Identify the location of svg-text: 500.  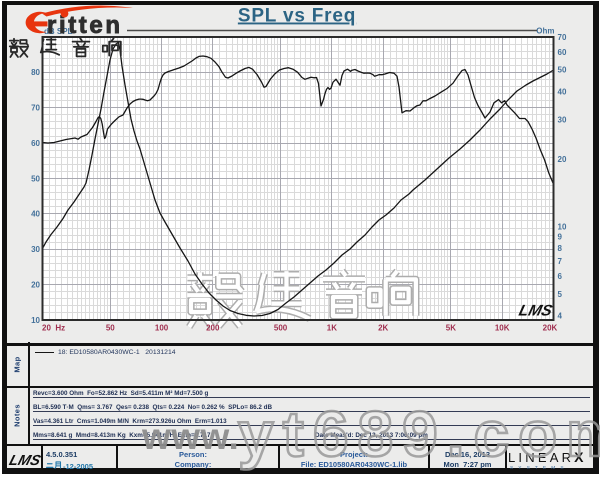
(281, 328).